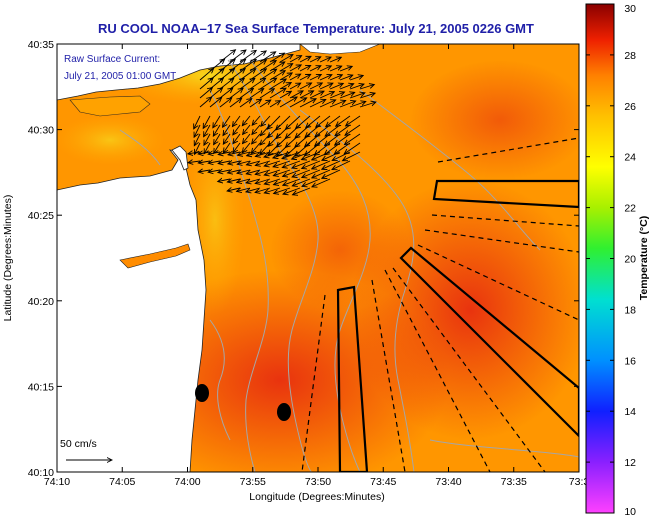 The image size is (651, 518). What do you see at coordinates (630, 260) in the screenshot?
I see `colorbar-tick-label: 20` at bounding box center [630, 260].